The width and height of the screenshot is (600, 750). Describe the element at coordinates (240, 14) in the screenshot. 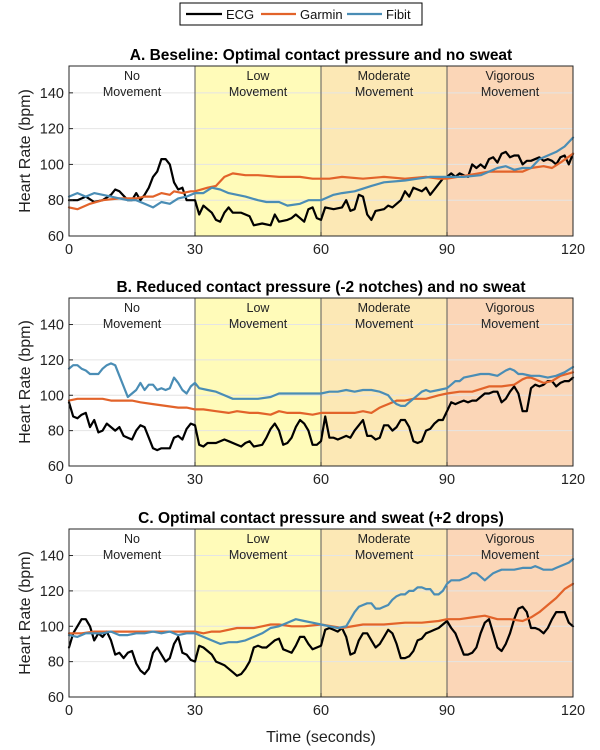

I see `legend-label-ecg: ECG` at that location.